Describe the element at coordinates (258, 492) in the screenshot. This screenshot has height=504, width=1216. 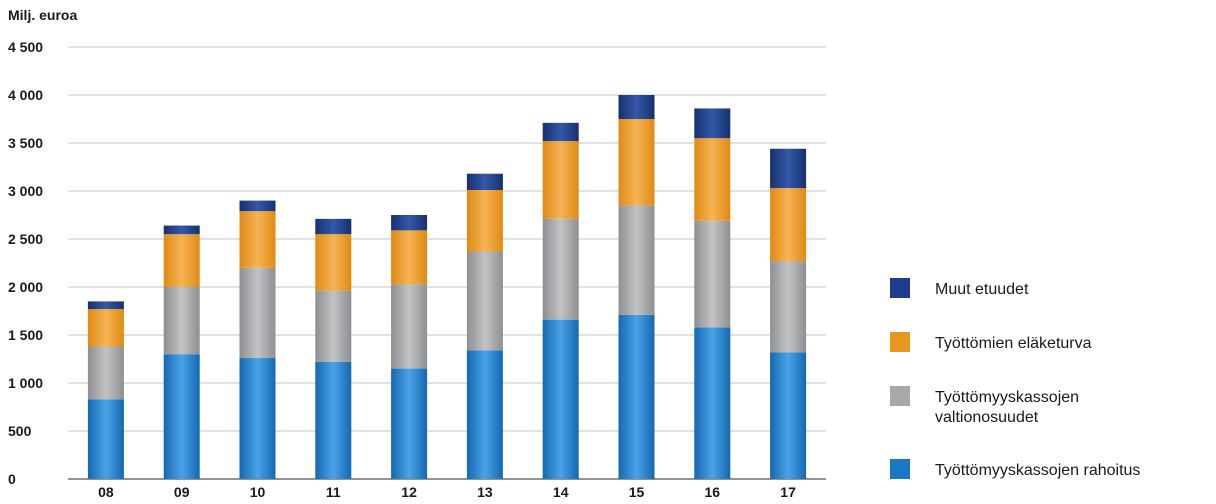
I see `x-tick-label: 10` at that location.